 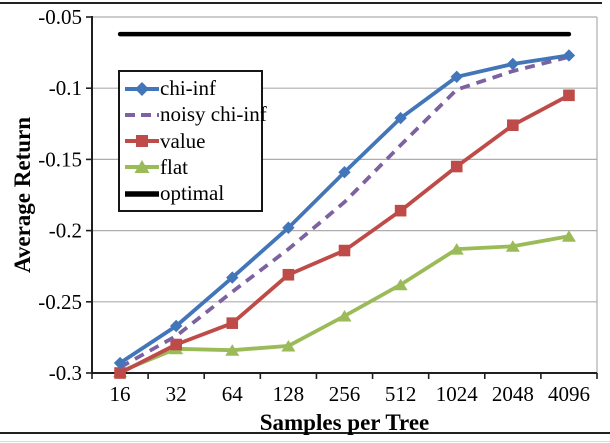 I want to click on figure-top-rule, so click(x=301, y=3).